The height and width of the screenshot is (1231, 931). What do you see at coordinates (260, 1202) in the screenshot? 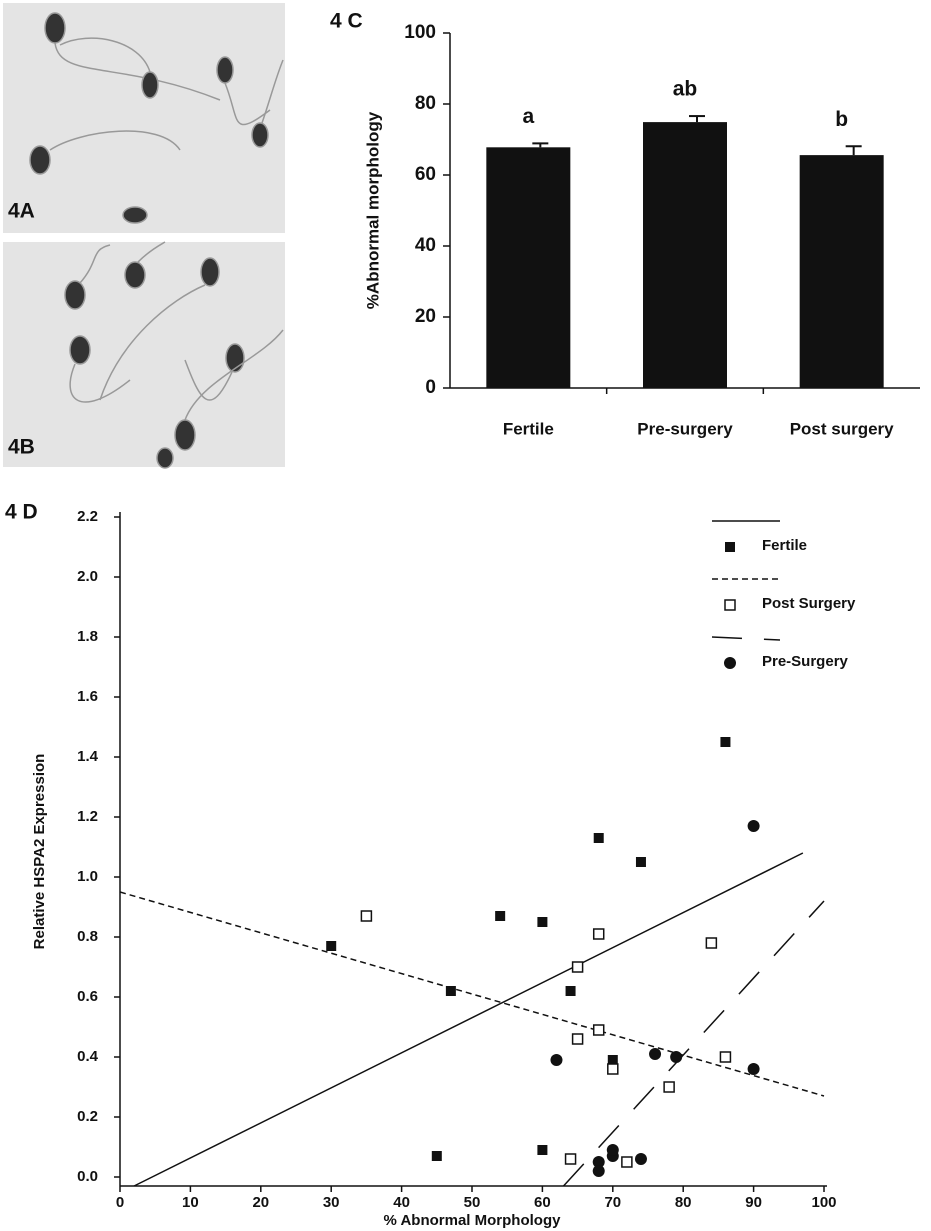
I see `x-tick-label: 20` at bounding box center [260, 1202].